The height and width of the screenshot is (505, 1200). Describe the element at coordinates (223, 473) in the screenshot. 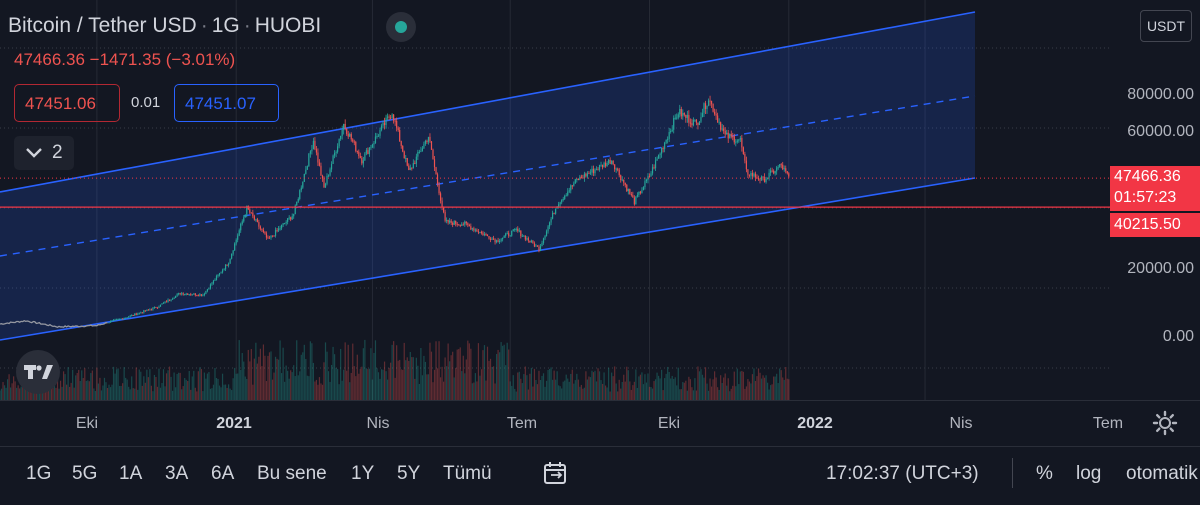

I see `range-button-6a: 6A` at that location.